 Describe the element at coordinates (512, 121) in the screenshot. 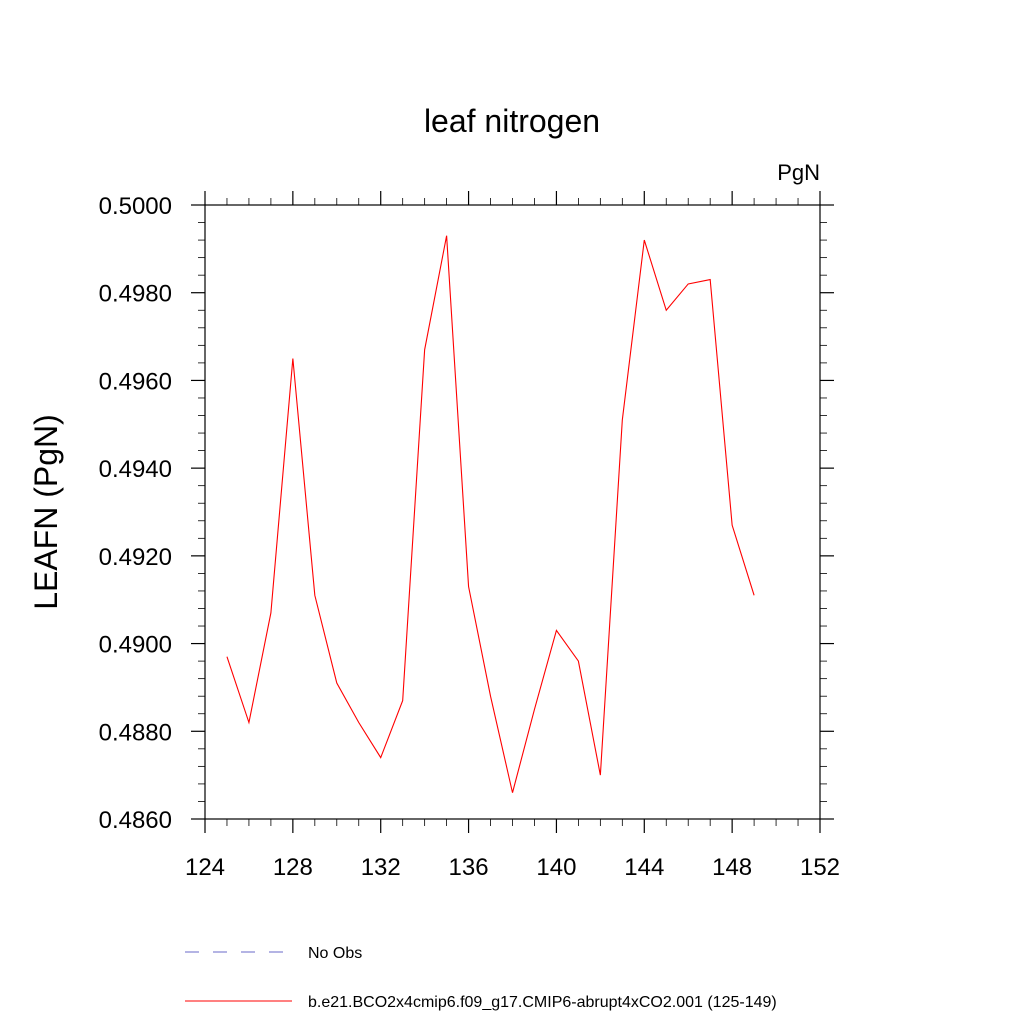

I see `chart-title: leaf nitrogen` at that location.